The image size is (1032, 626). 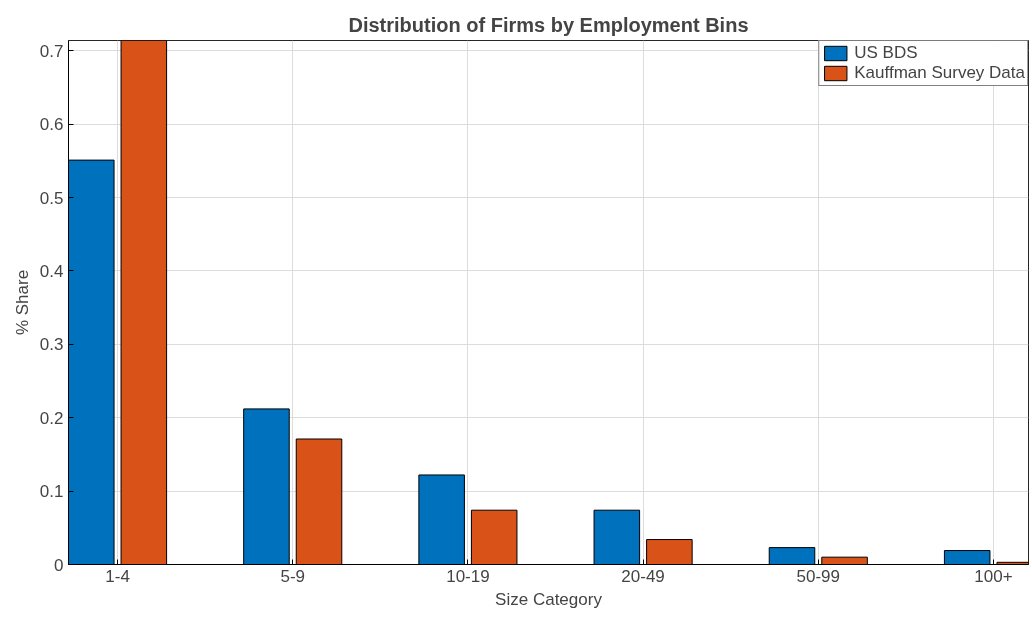 What do you see at coordinates (51, 51) in the screenshot?
I see `y-tick-label: 0.7` at bounding box center [51, 51].